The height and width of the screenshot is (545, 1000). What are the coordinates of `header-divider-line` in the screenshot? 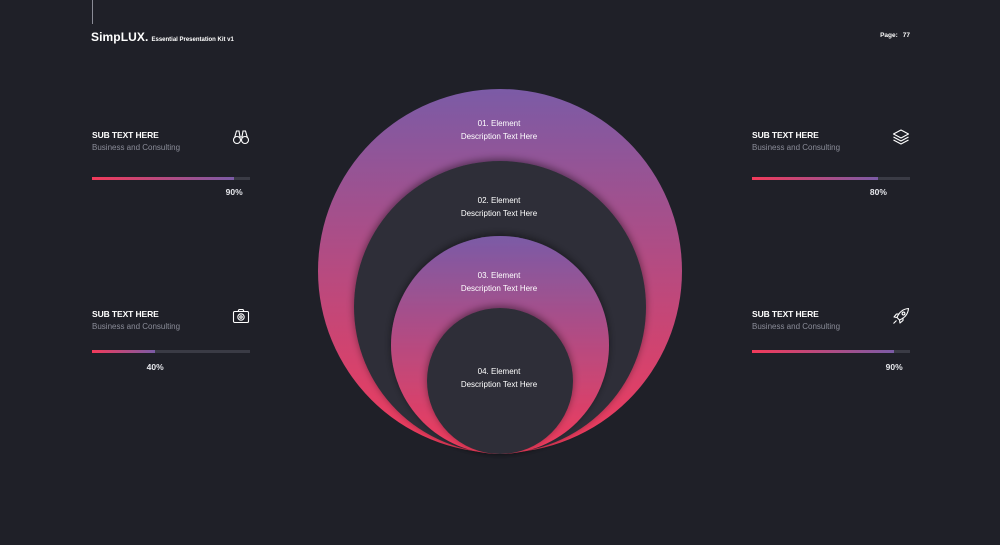 It's located at (92, 12).